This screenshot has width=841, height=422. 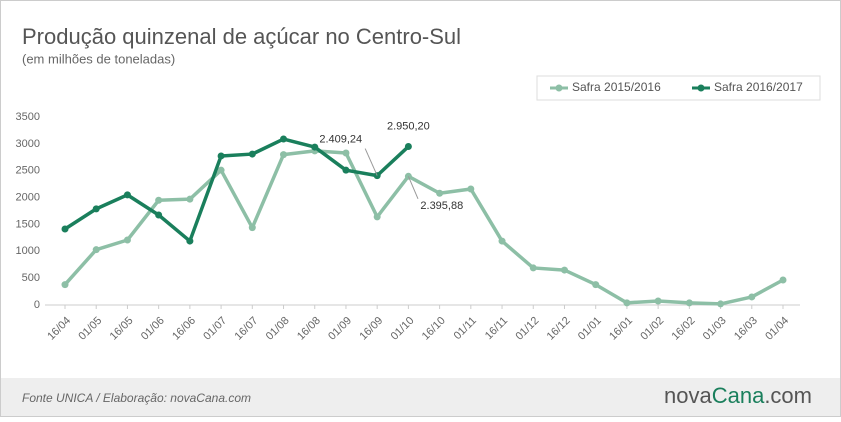 I want to click on legend, so click(x=678, y=88).